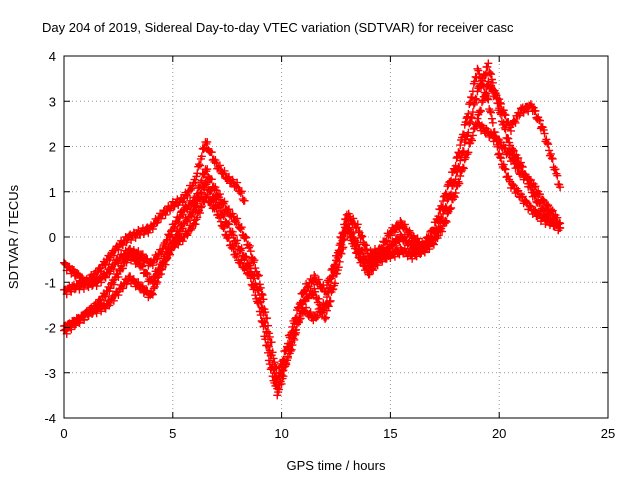 Image resolution: width=640 pixels, height=480 pixels. Describe the element at coordinates (52, 147) in the screenshot. I see `y-tick-label: 2` at that location.